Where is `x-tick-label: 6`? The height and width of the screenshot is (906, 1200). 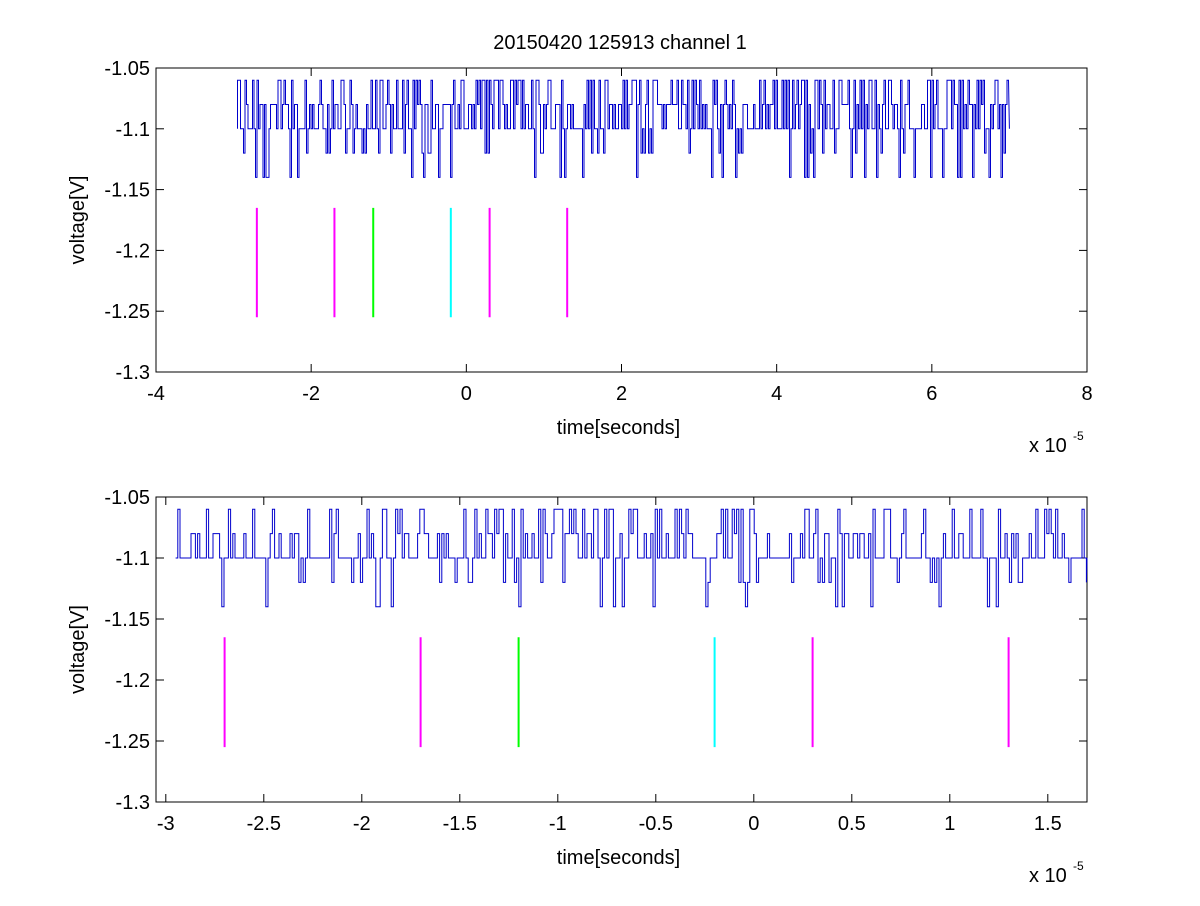
x-tick-label: 6 is located at coordinates (931, 394).